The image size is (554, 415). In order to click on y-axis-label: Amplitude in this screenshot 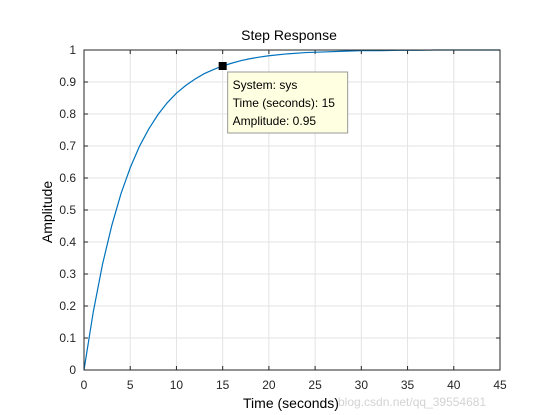, I will do `click(47, 212)`.